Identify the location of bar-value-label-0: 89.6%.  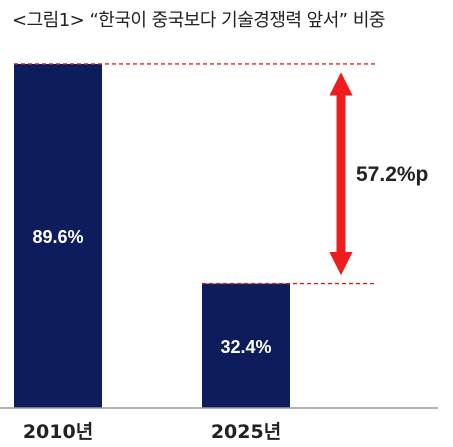
(57, 237).